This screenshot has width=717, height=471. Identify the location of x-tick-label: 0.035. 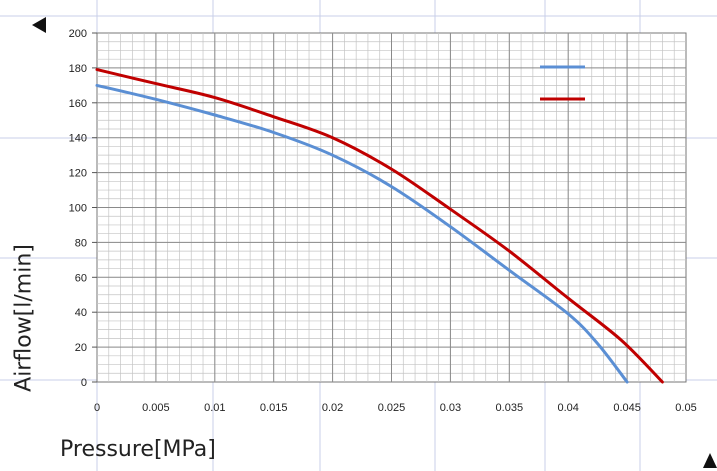
(510, 408).